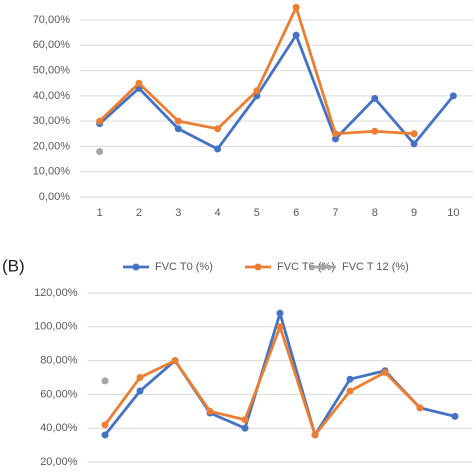 Image resolution: width=474 pixels, height=474 pixels. Describe the element at coordinates (139, 213) in the screenshot. I see `x-tick-label: 2` at that location.